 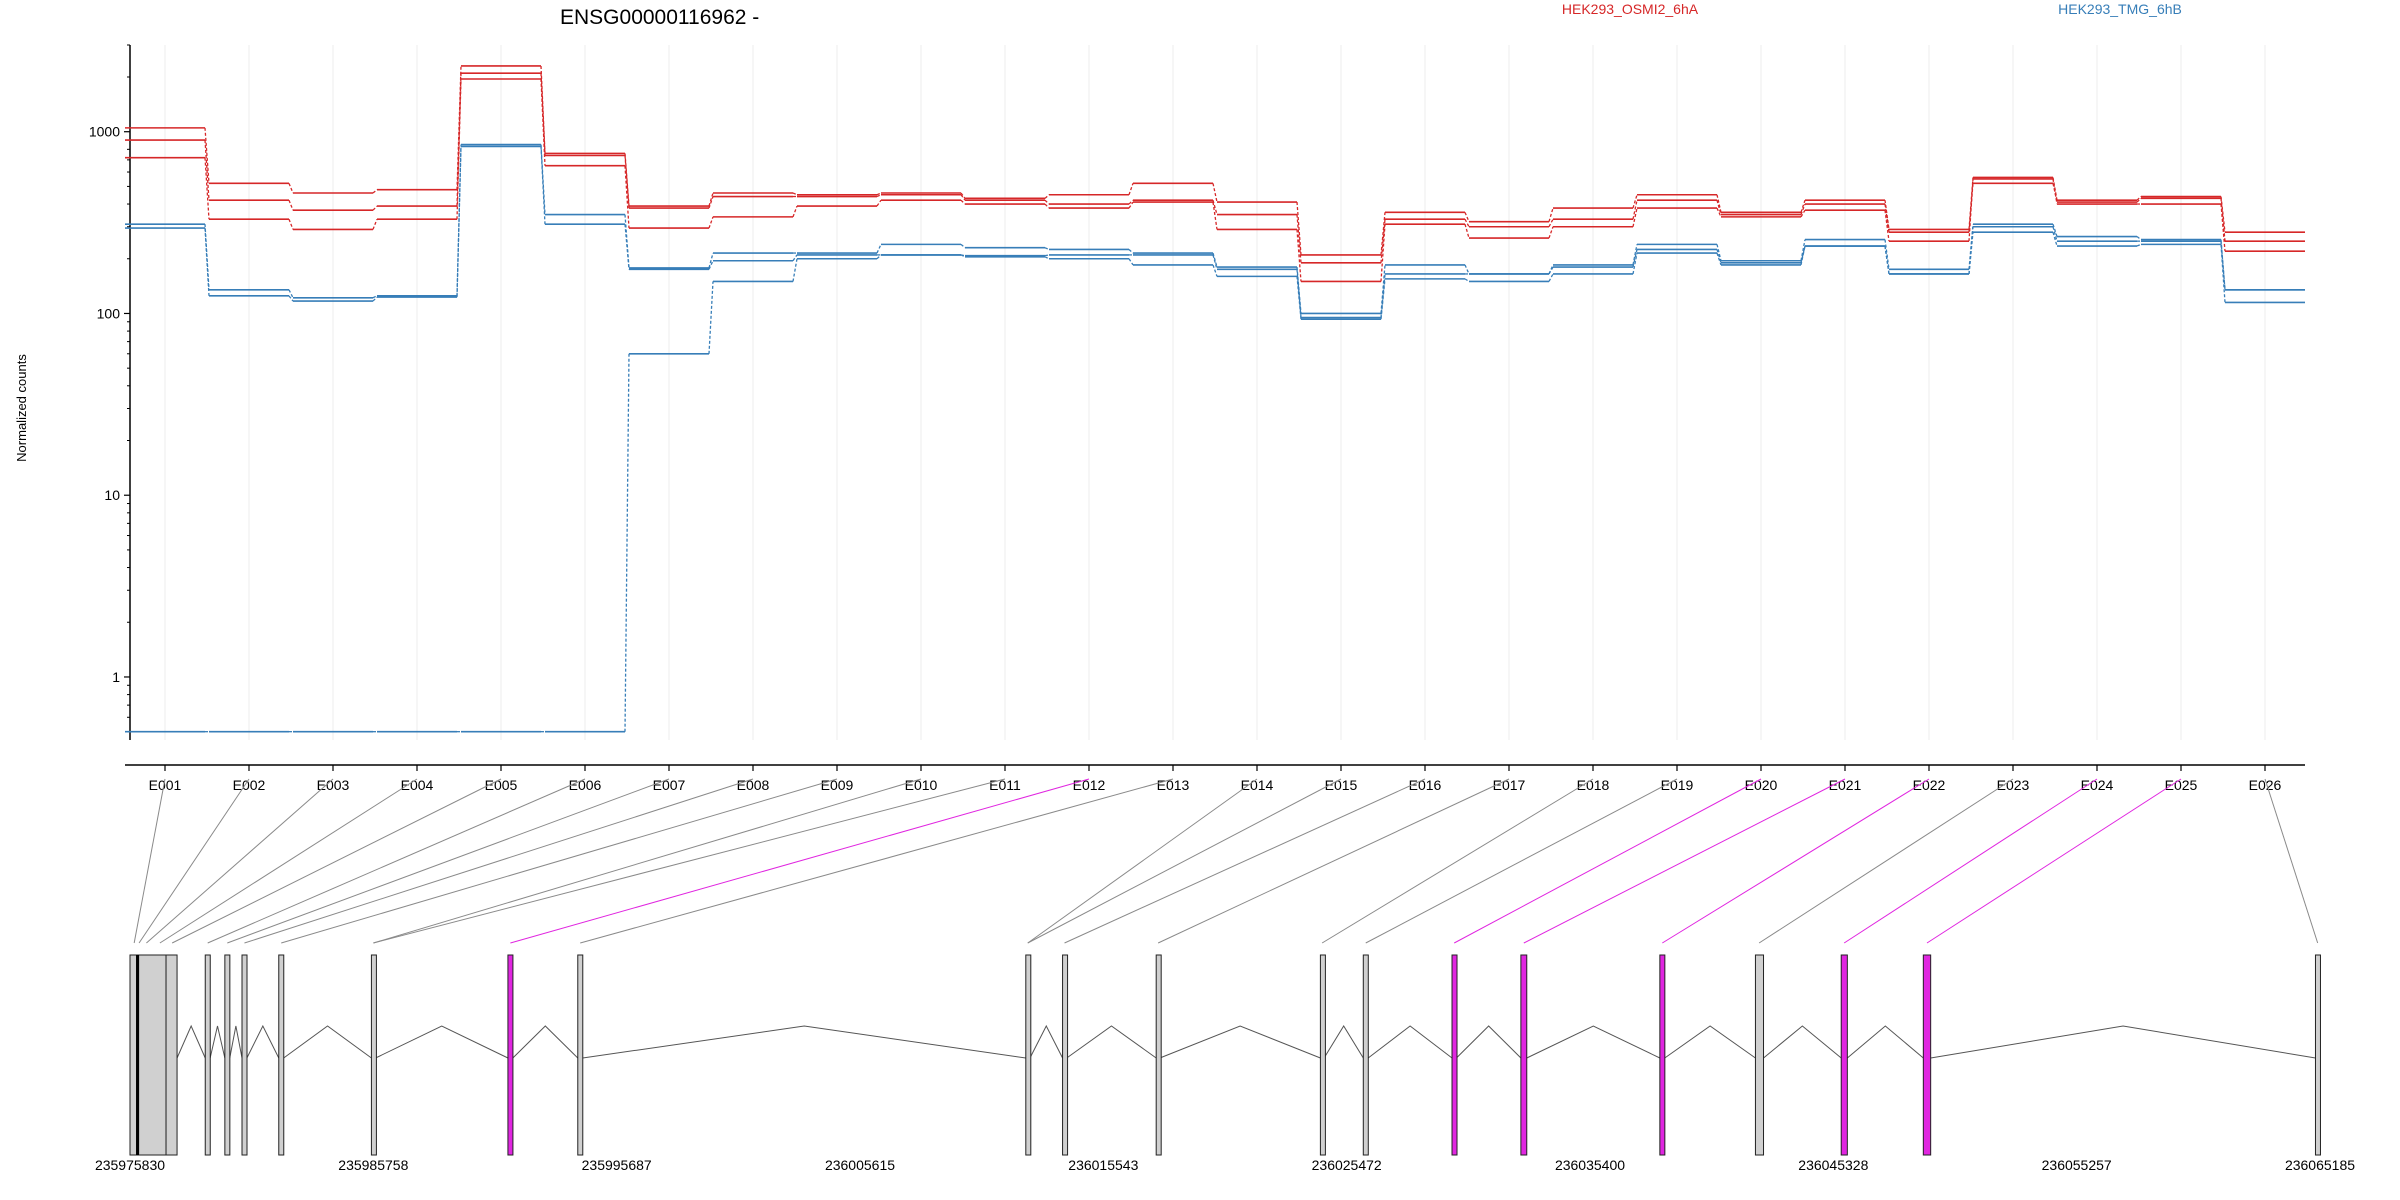 I want to click on legend-entry-1: HEK293_TMG_6hB, so click(x=2120, y=9).